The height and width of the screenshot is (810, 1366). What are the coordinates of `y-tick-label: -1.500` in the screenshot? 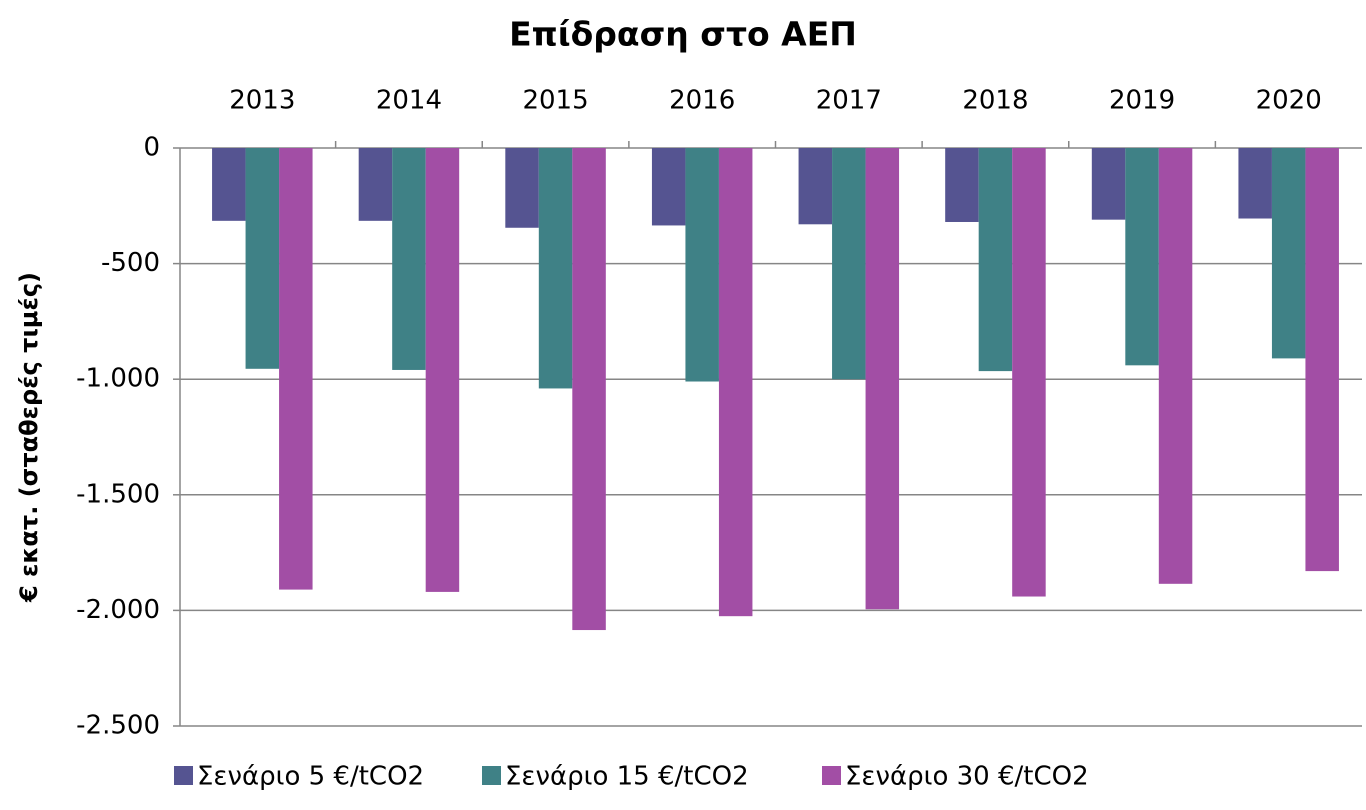 It's located at (118, 494).